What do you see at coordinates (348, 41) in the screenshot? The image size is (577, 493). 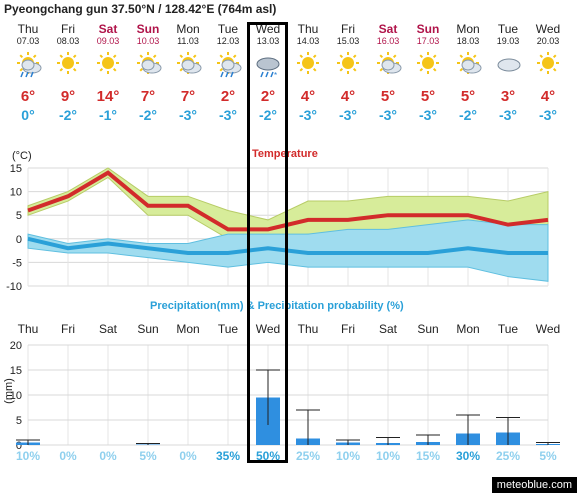 I see `day-date: 15.03` at bounding box center [348, 41].